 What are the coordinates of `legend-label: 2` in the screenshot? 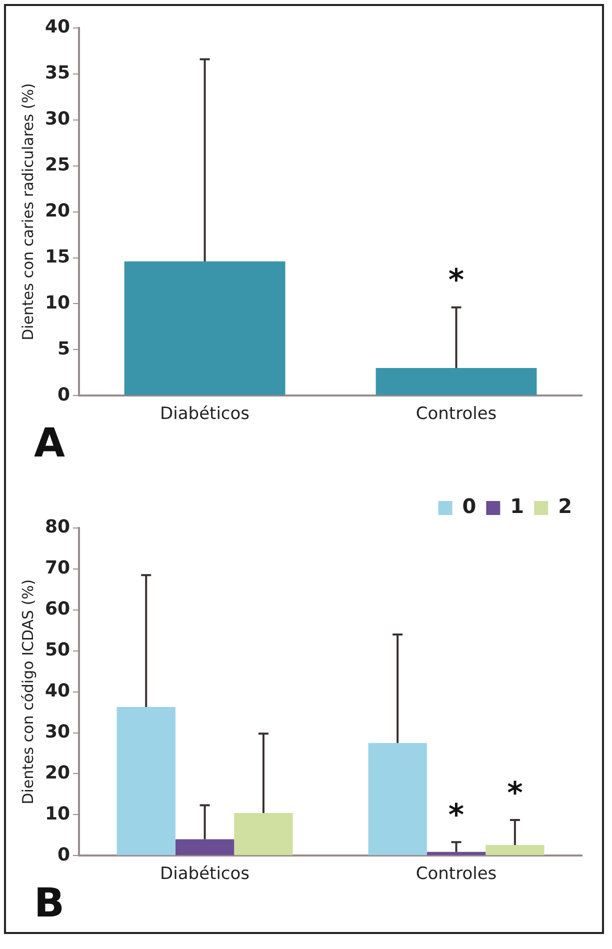 It's located at (565, 506).